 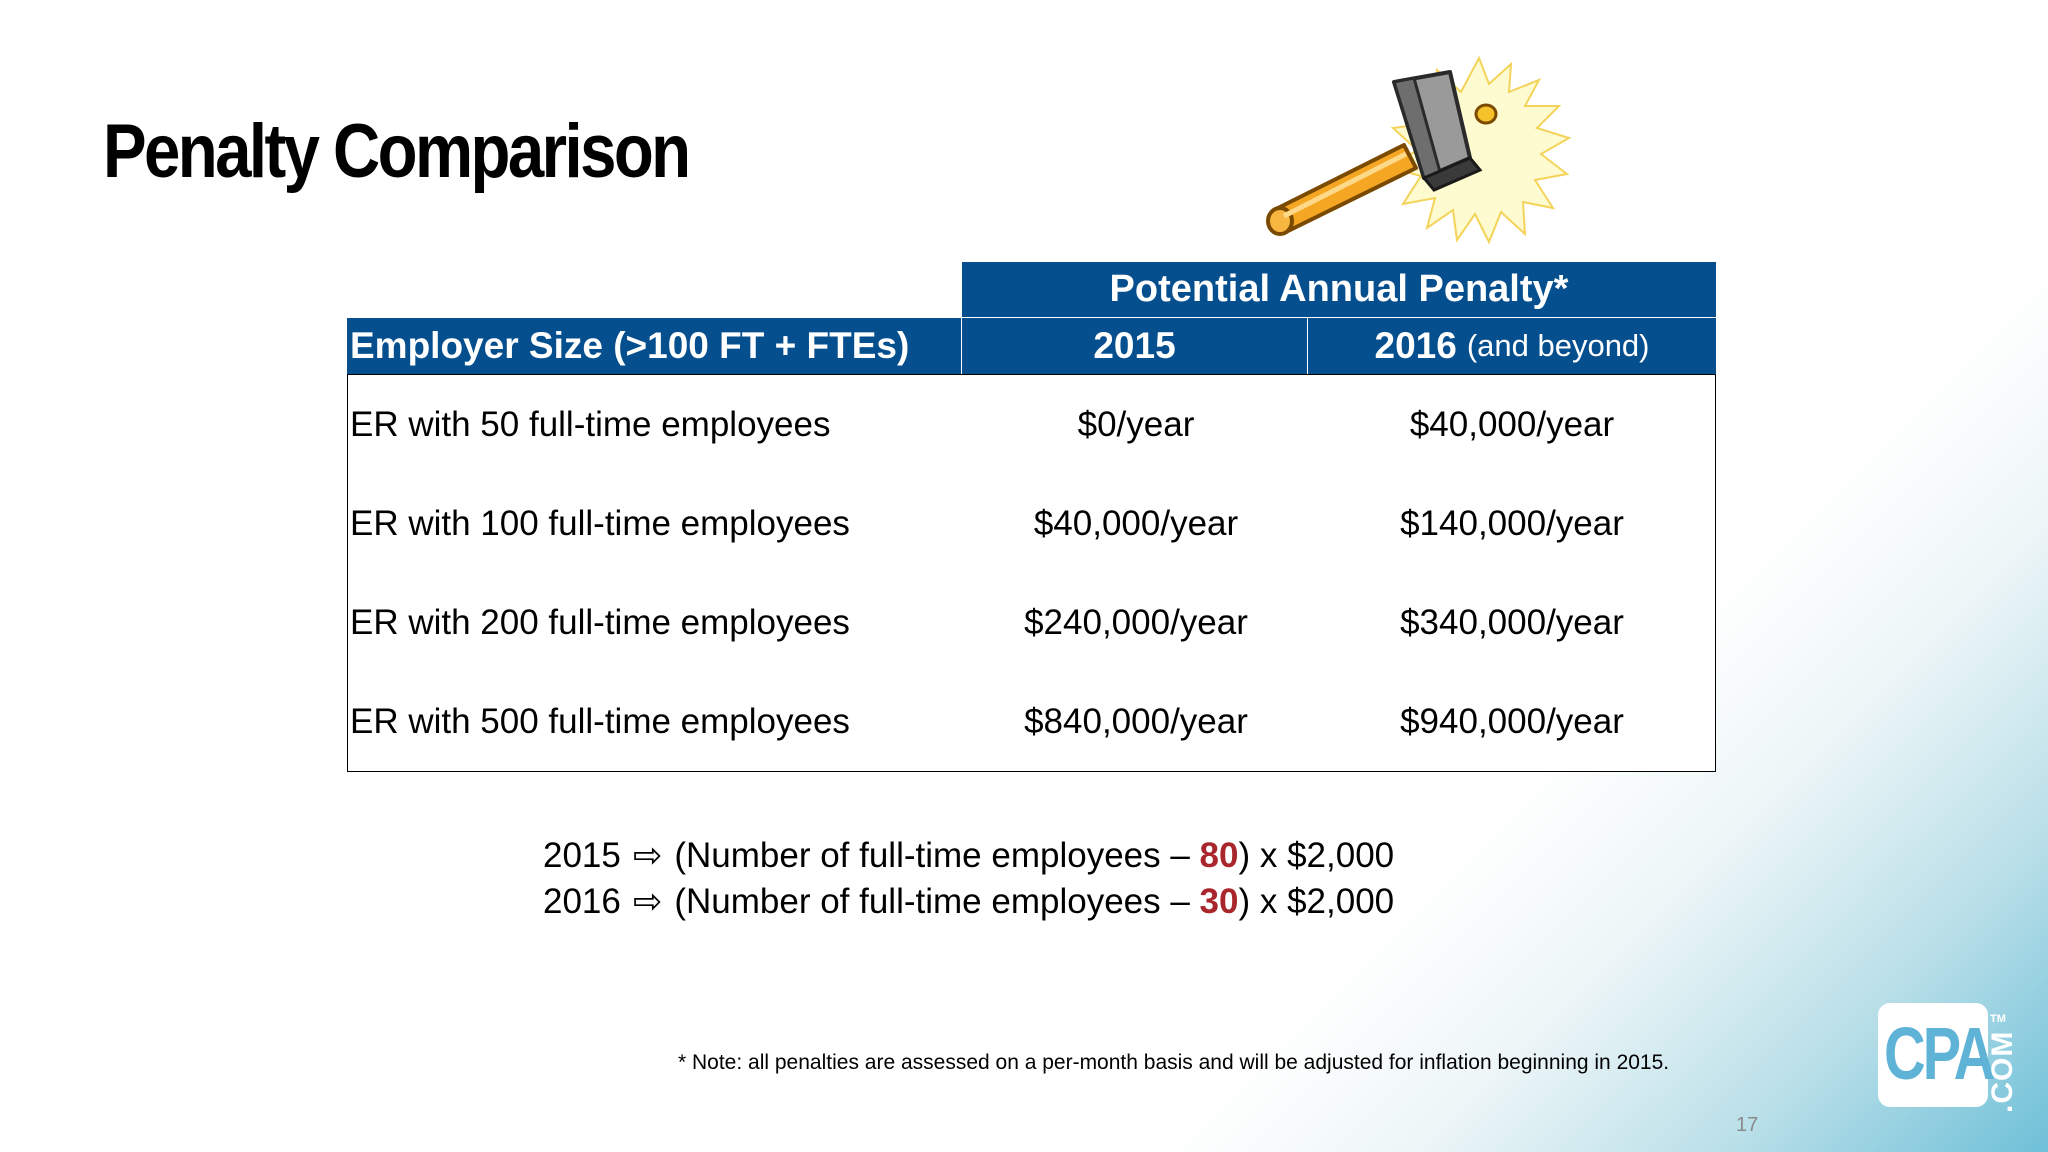 What do you see at coordinates (1747, 1125) in the screenshot?
I see `page-number: 17` at bounding box center [1747, 1125].